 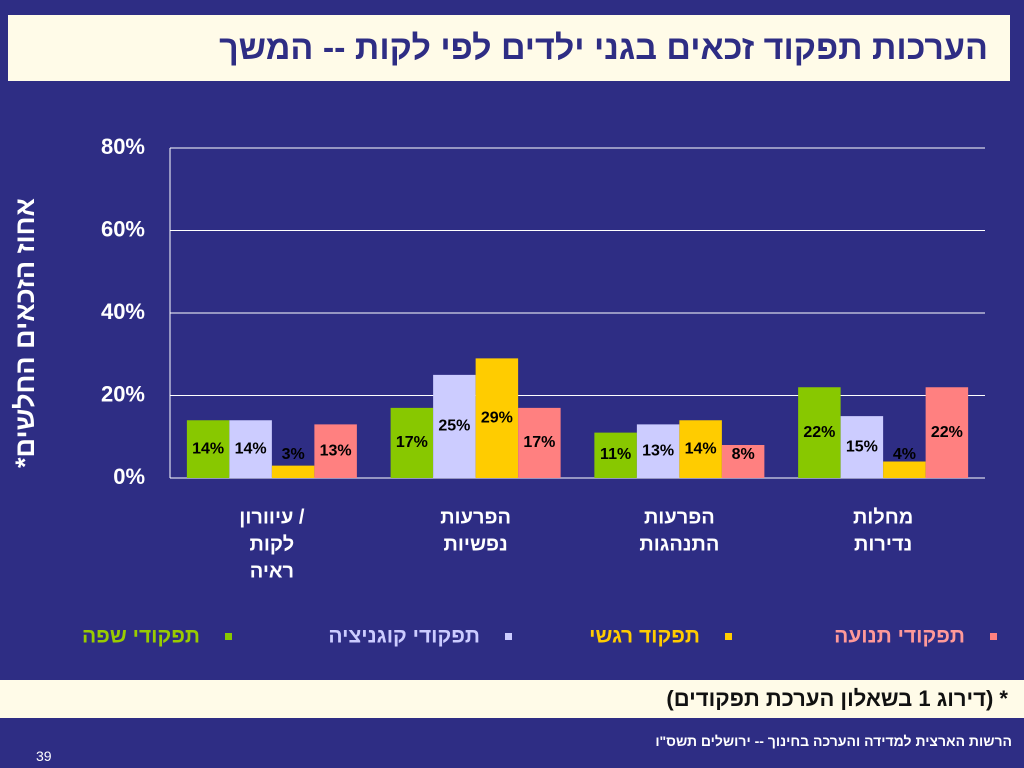 What do you see at coordinates (123, 393) in the screenshot?
I see `y-tick-label: 20%` at bounding box center [123, 393].